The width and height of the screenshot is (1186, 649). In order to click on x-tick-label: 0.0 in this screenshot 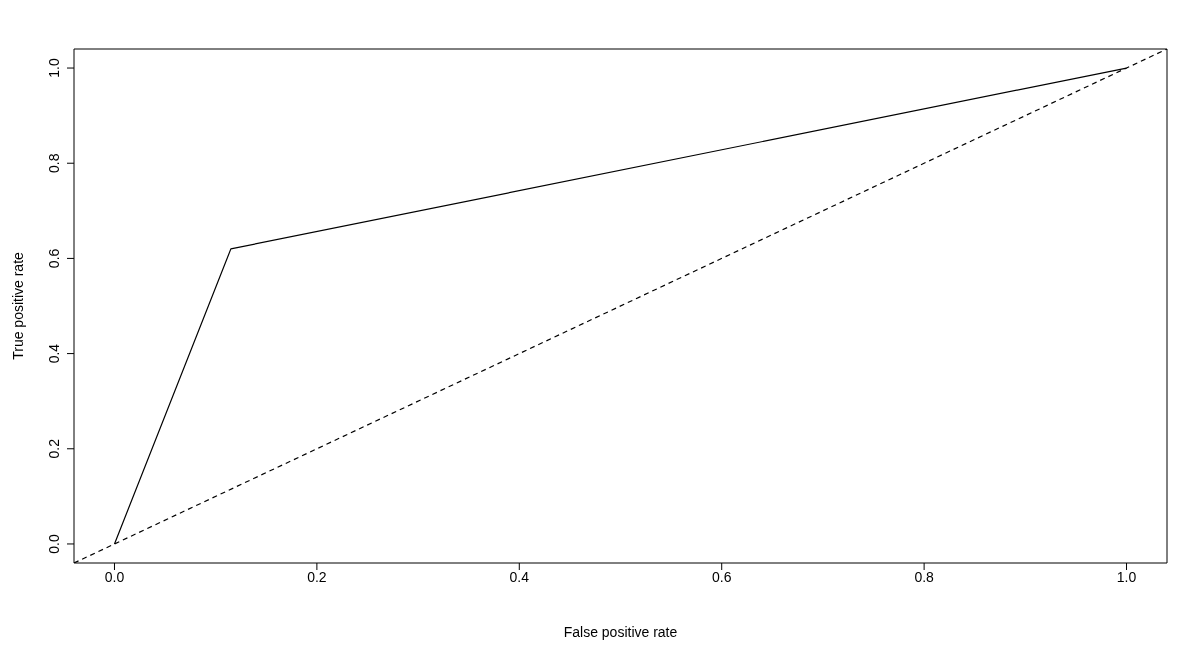, I will do `click(114, 576)`.